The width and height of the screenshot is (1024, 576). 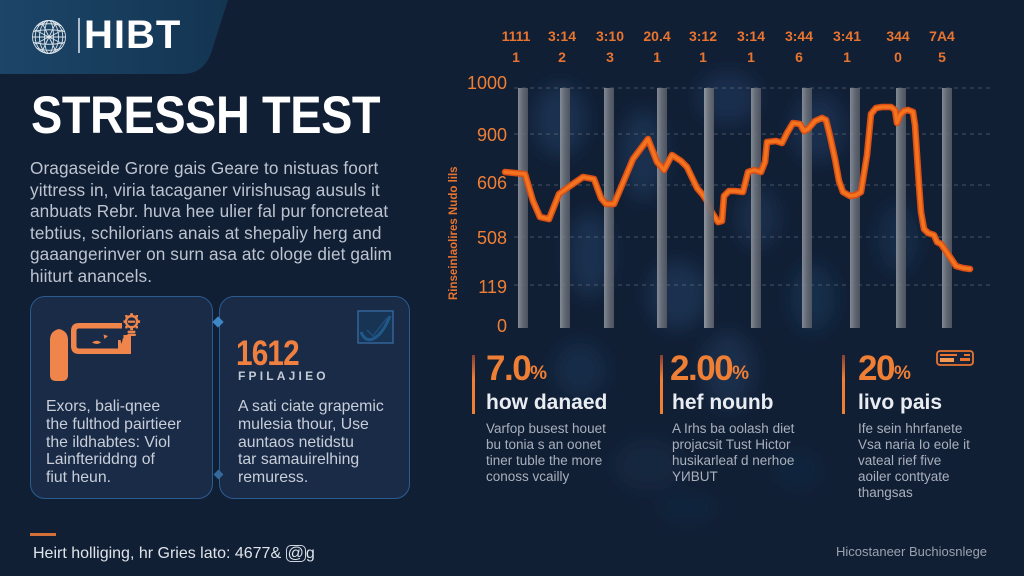 I want to click on svg-text: 3, so click(x=610, y=57).